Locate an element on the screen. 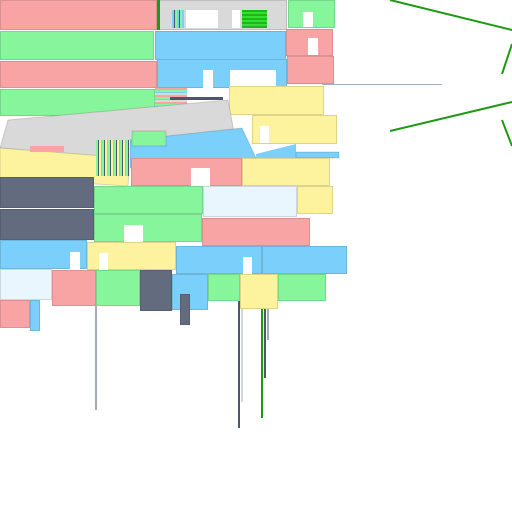  notch-blue-2a is located at coordinates (208, 79).